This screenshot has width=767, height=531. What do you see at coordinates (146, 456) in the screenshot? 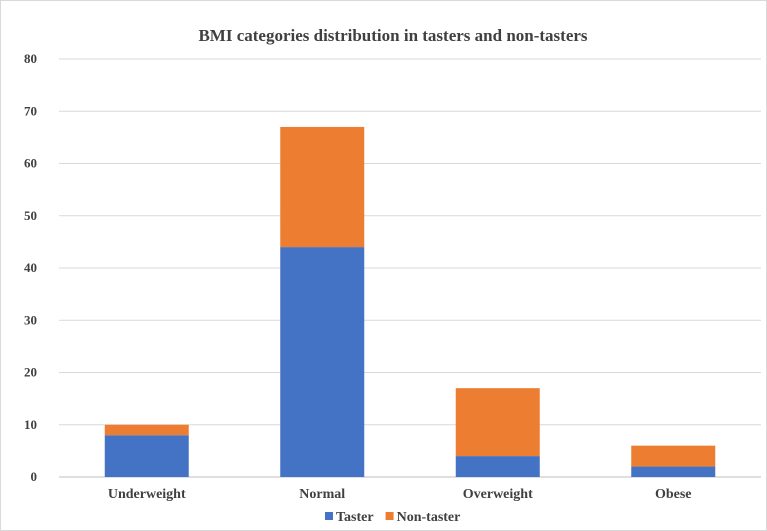
I see `bar-taster-underweight` at bounding box center [146, 456].